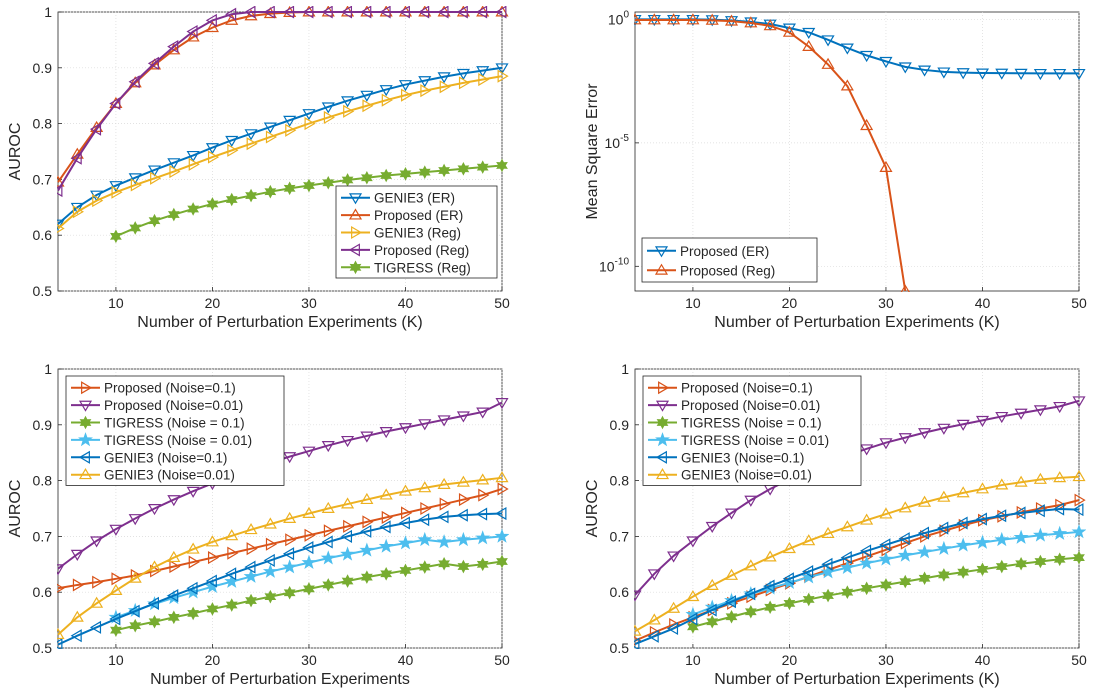  I want to click on legend-entry-genie3-noise-0-01-marker, so click(662, 474).